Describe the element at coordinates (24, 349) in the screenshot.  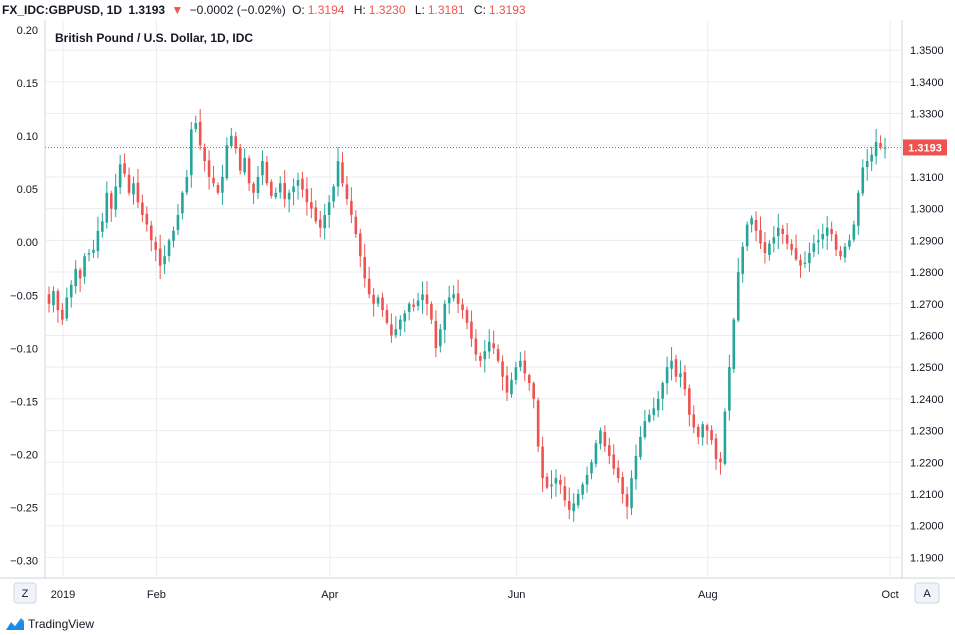
I see `left-tick-label: −0.10` at that location.